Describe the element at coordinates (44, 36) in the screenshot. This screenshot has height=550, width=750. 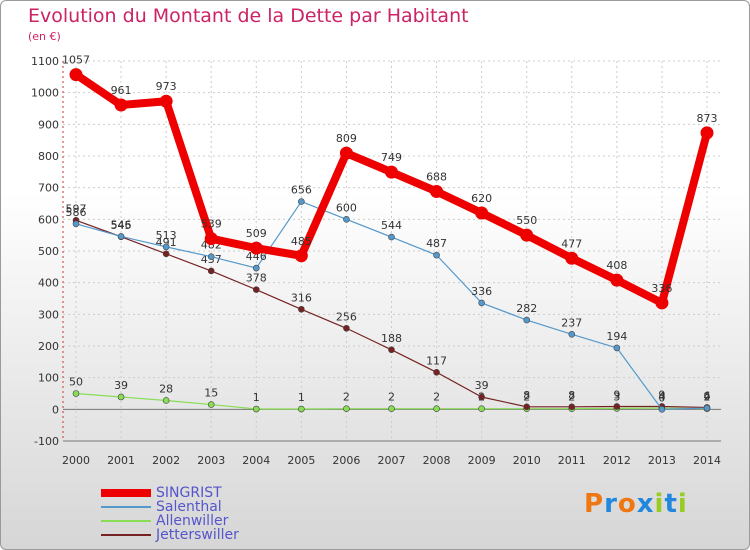
I see `chart-subtitle: (en €)` at that location.